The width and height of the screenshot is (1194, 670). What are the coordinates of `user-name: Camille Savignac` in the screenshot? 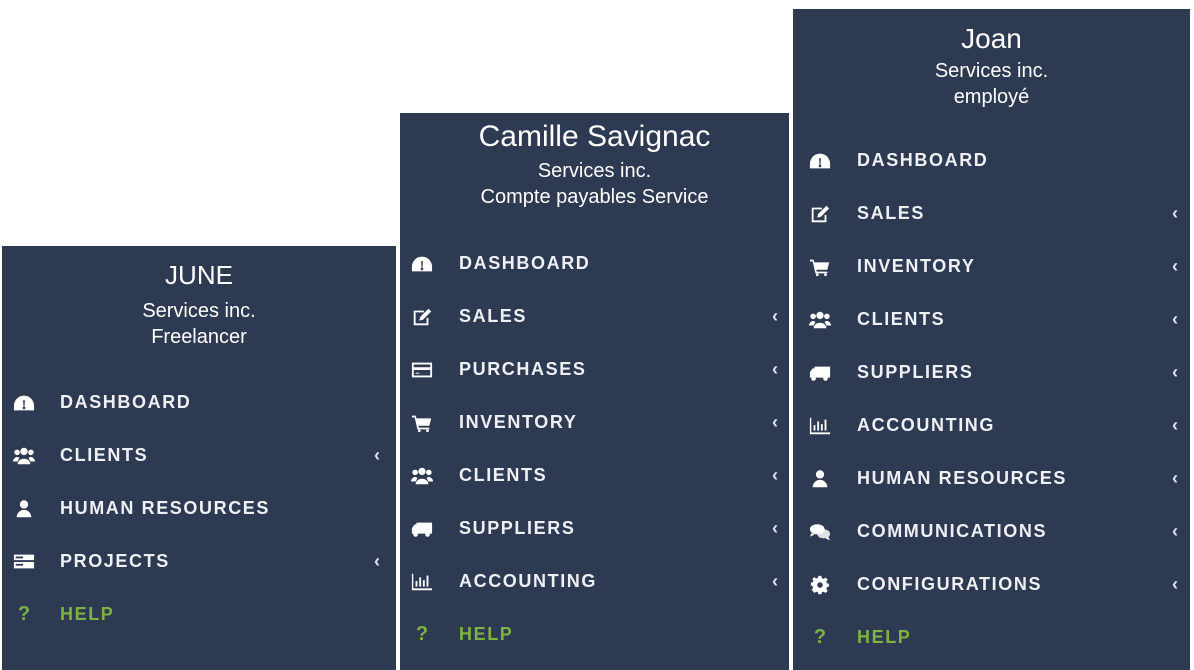 It's located at (594, 136).